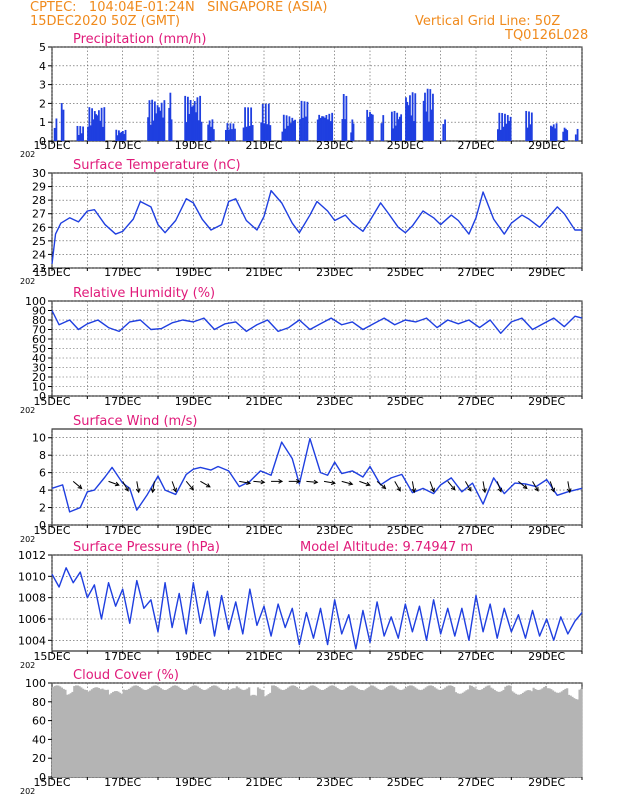  I want to click on wind-year-fragment: 202, so click(27, 539).